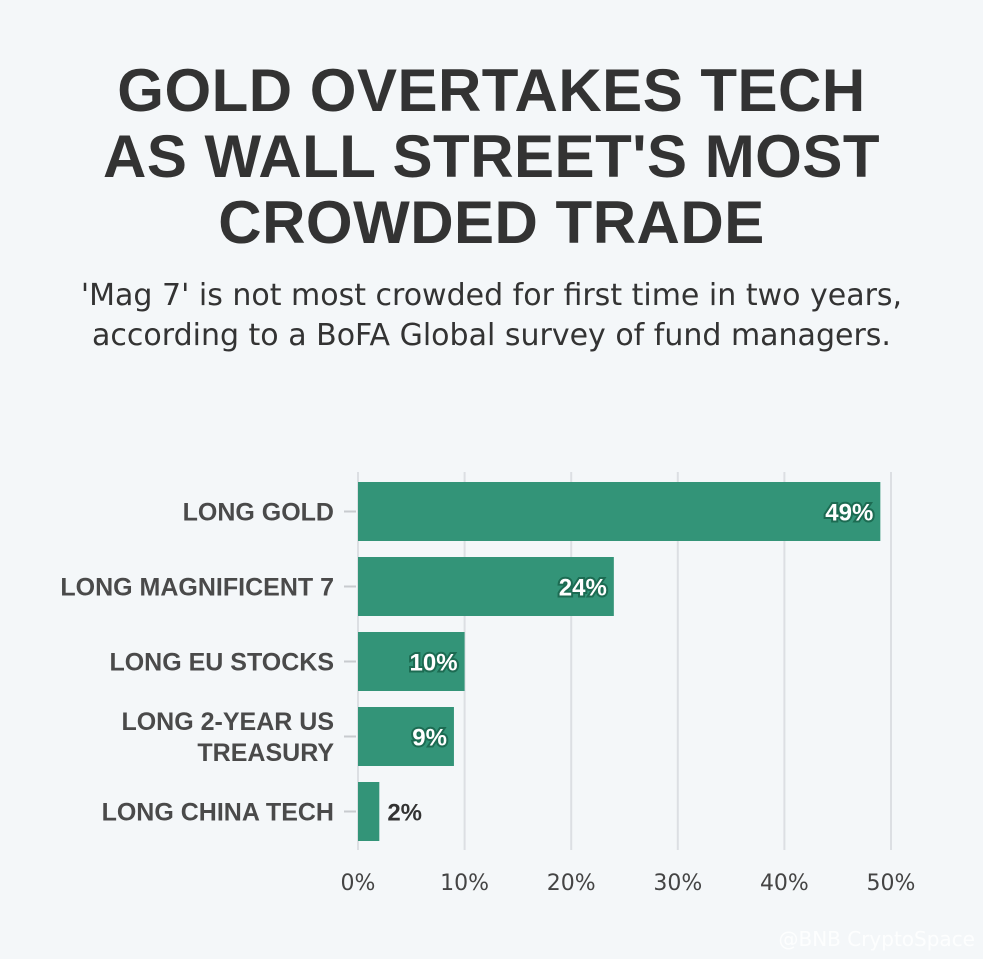 This screenshot has height=959, width=983. Describe the element at coordinates (464, 883) in the screenshot. I see `x-tick-label: 10%` at that location.